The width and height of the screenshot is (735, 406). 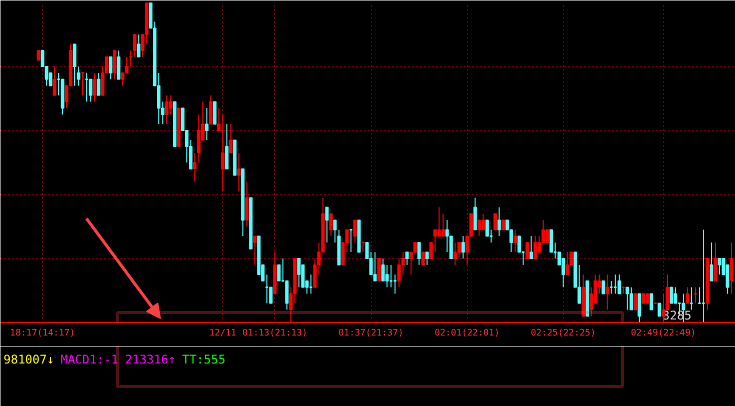 I want to click on text: 981007↓, so click(x=29, y=359).